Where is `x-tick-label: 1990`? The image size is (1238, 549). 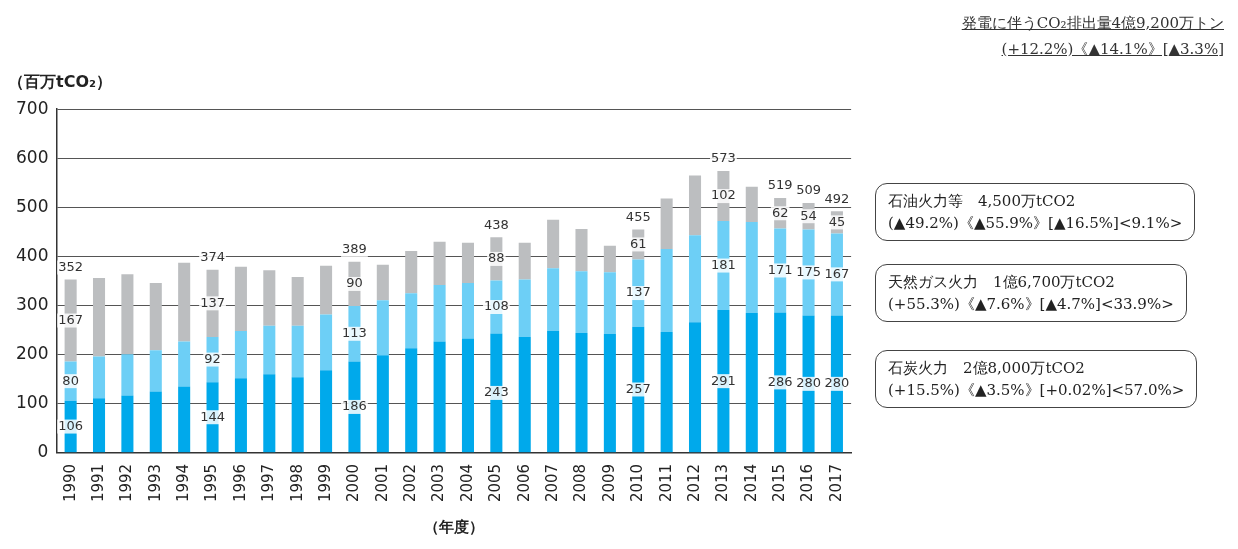
x-tick-label: 1990 is located at coordinates (69, 483).